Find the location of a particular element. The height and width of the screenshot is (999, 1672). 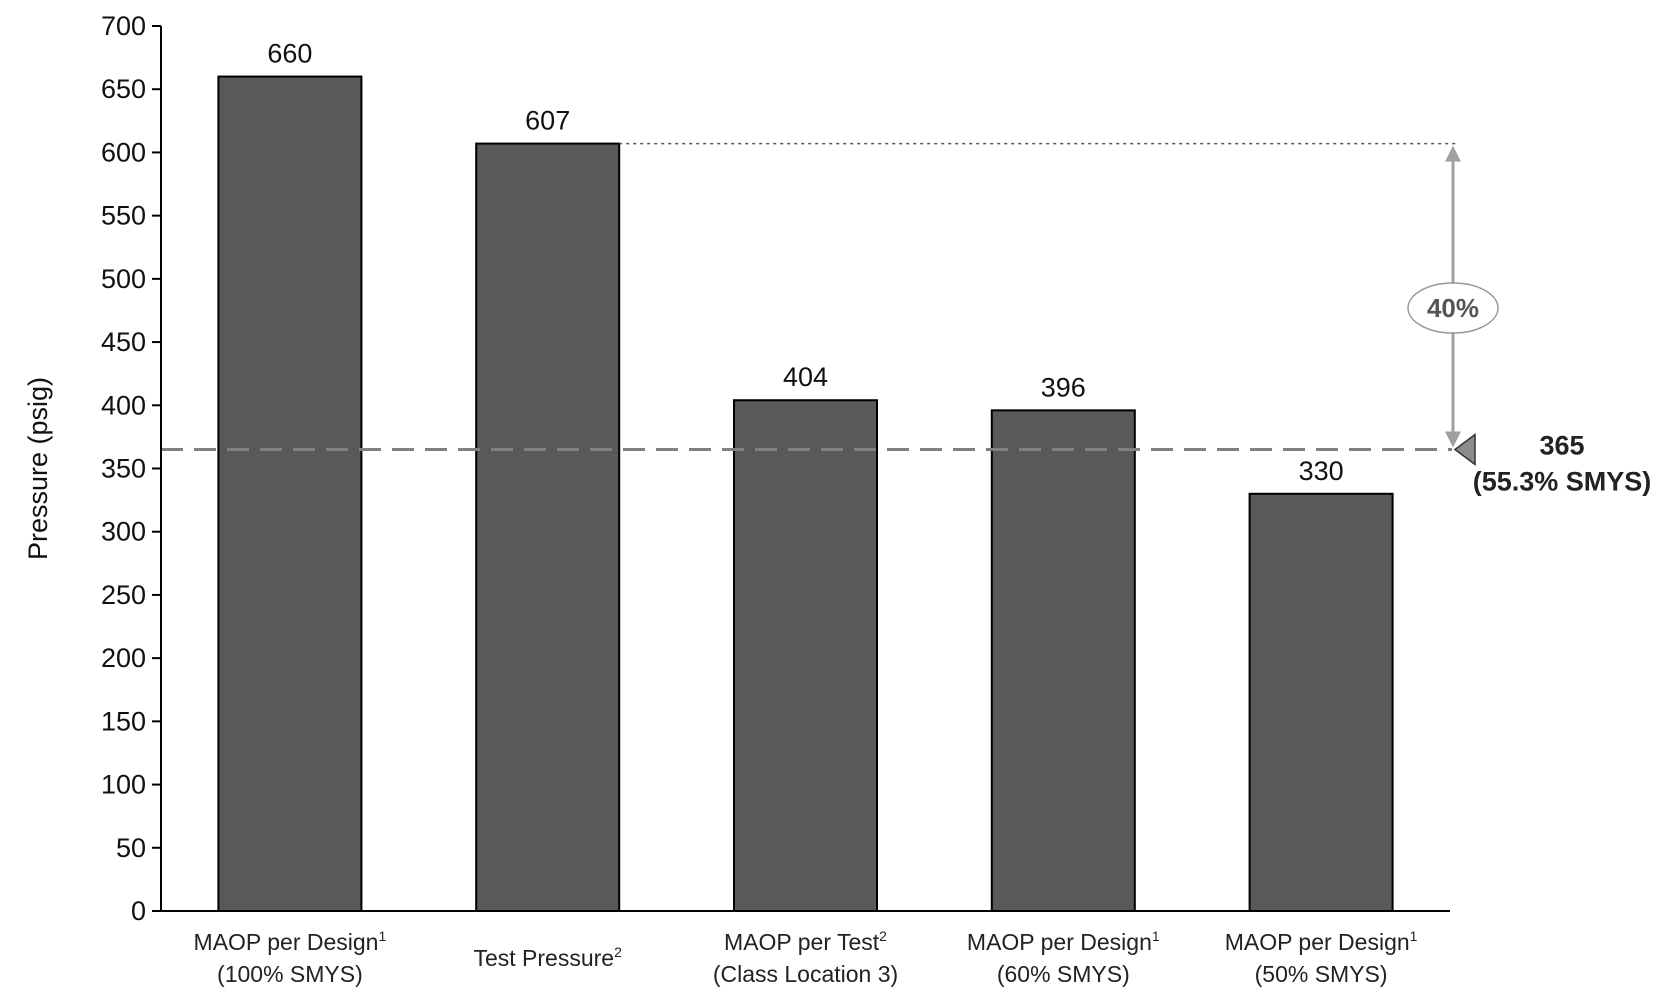

x-category-sublabel: (Class Location 3) is located at coordinates (805, 974).